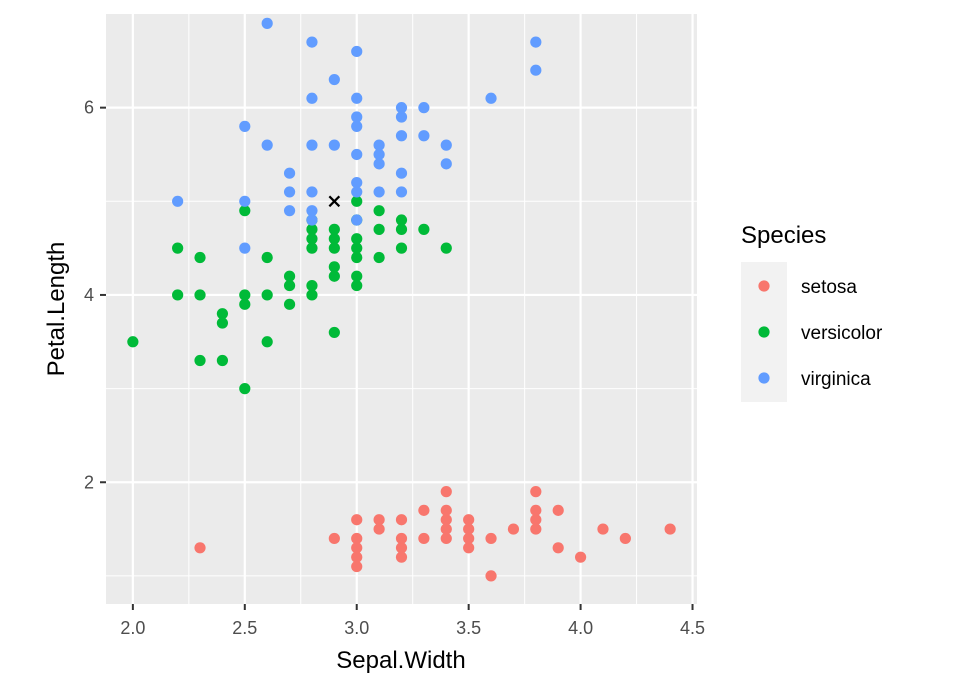  Describe the element at coordinates (89, 482) in the screenshot. I see `y-tick-label: 2` at that location.